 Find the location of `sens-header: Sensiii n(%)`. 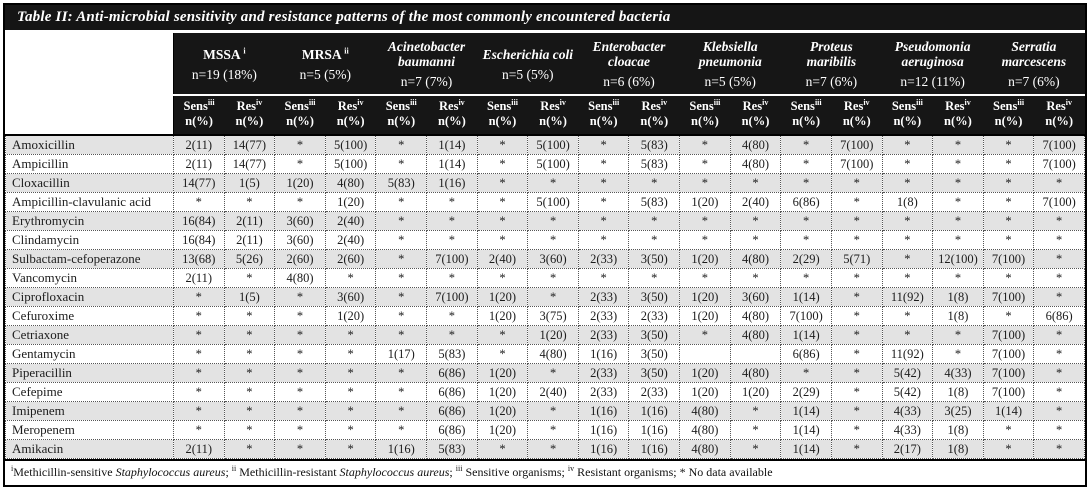

sens-header: Sensiii n(%) is located at coordinates (705, 115).